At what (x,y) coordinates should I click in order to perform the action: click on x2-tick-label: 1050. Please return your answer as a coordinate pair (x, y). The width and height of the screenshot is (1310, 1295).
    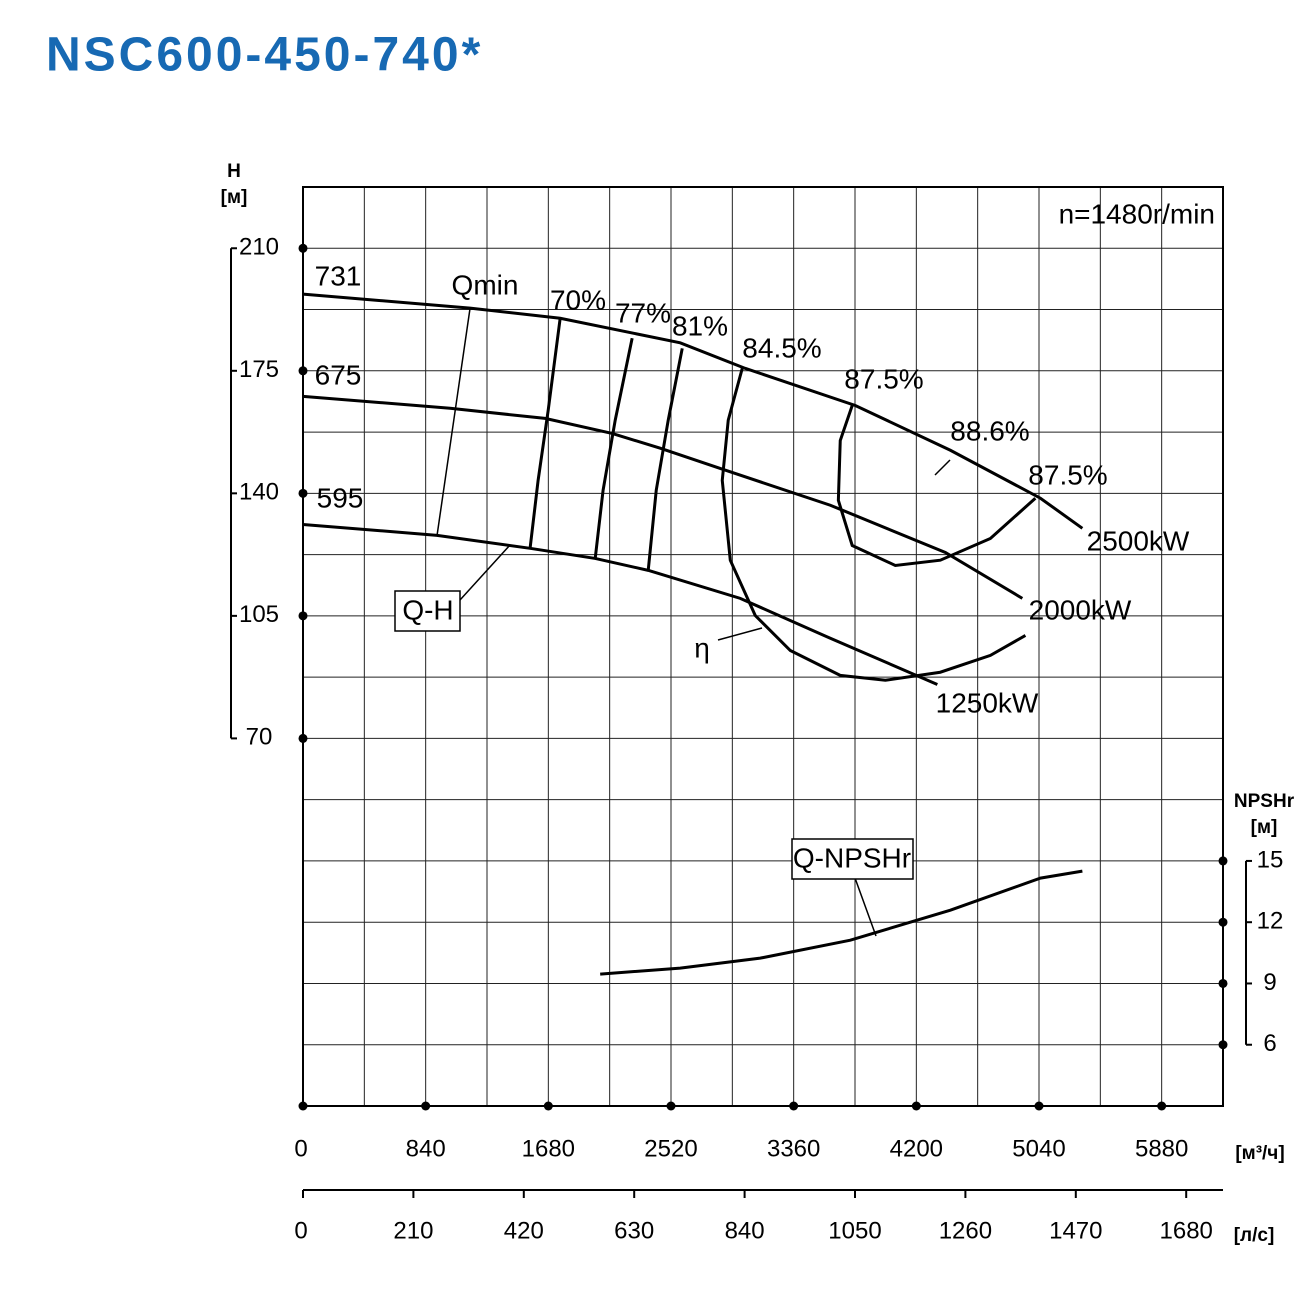
    Looking at the image, I should click on (854, 1230).